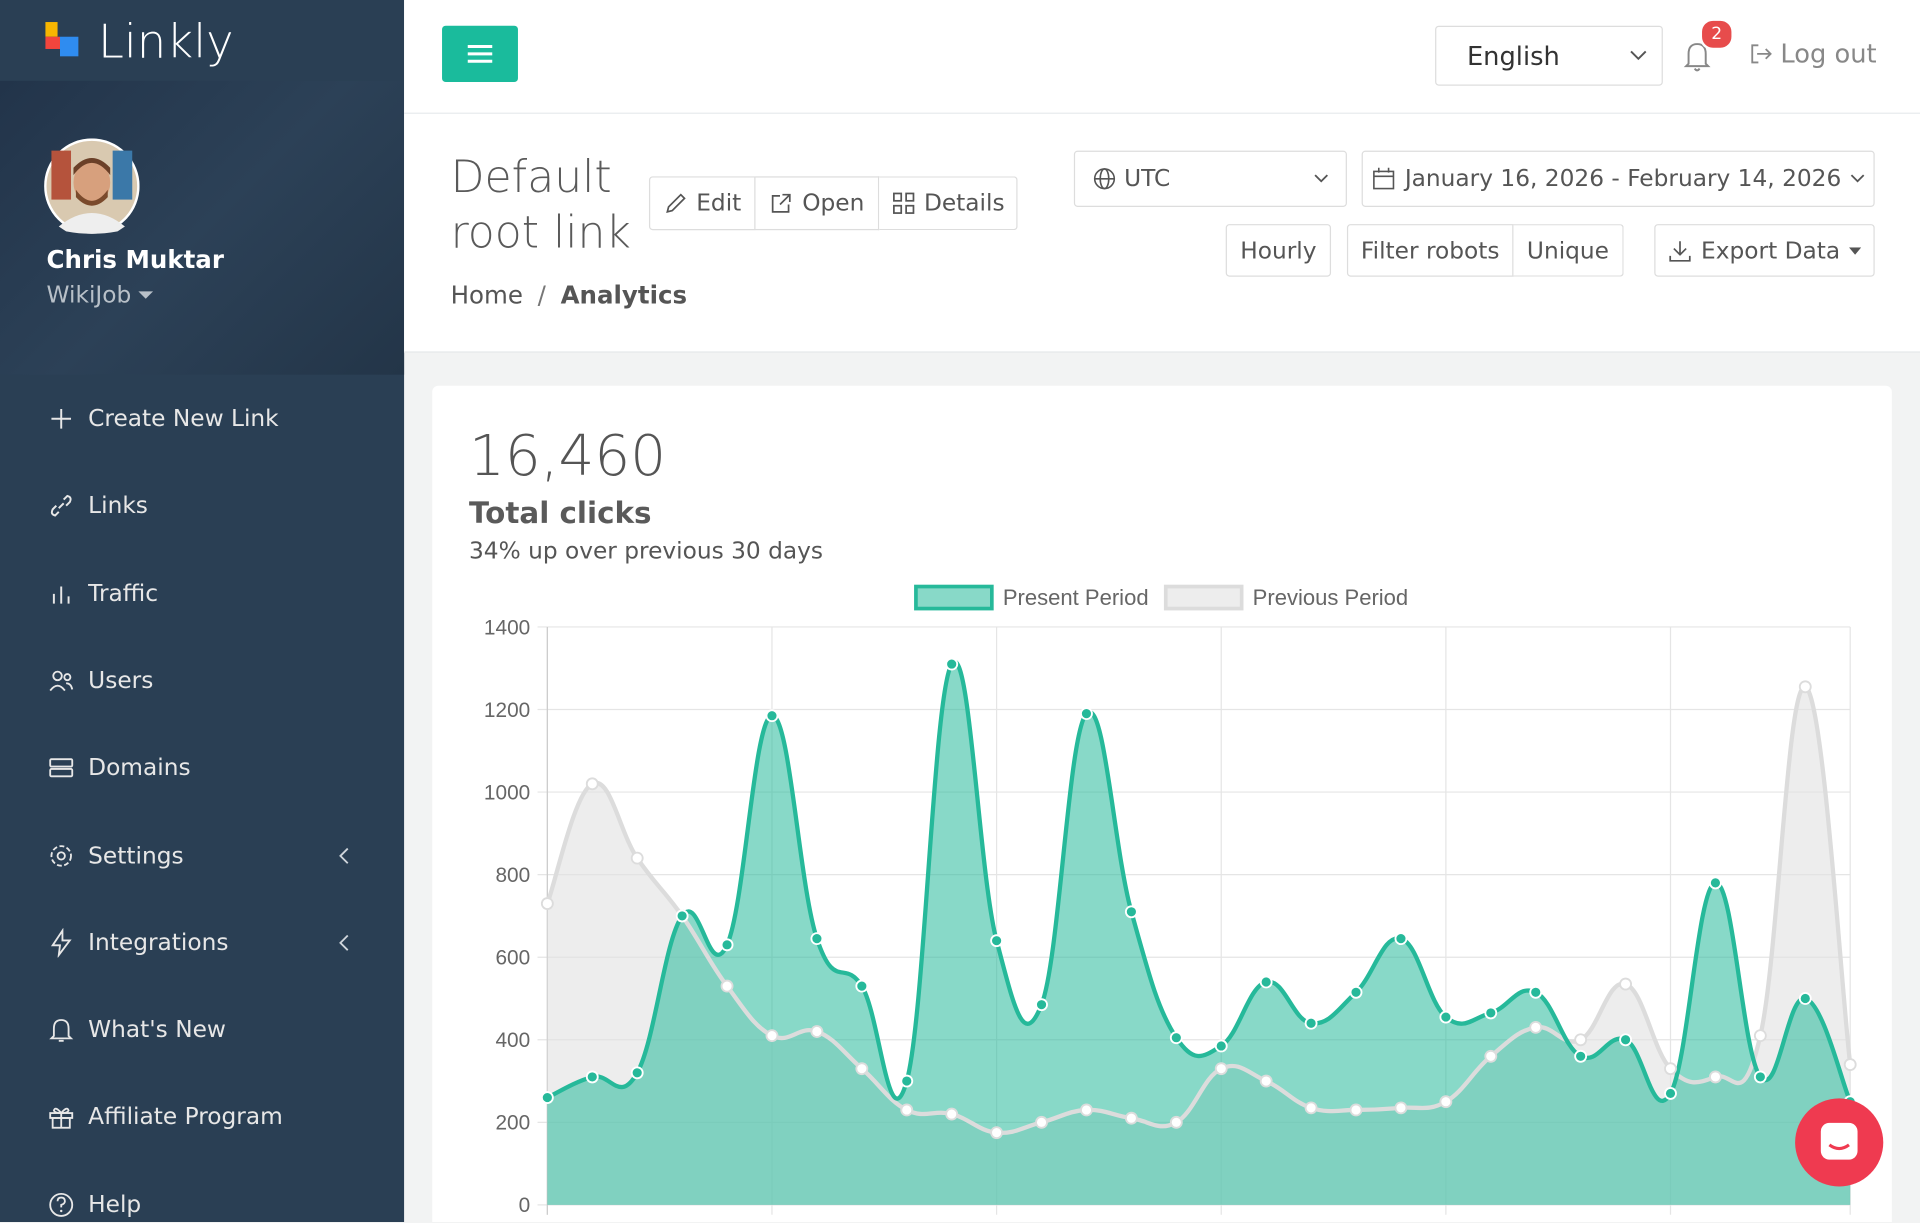  What do you see at coordinates (1771, 250) in the screenshot?
I see `export-label: Export Data` at bounding box center [1771, 250].